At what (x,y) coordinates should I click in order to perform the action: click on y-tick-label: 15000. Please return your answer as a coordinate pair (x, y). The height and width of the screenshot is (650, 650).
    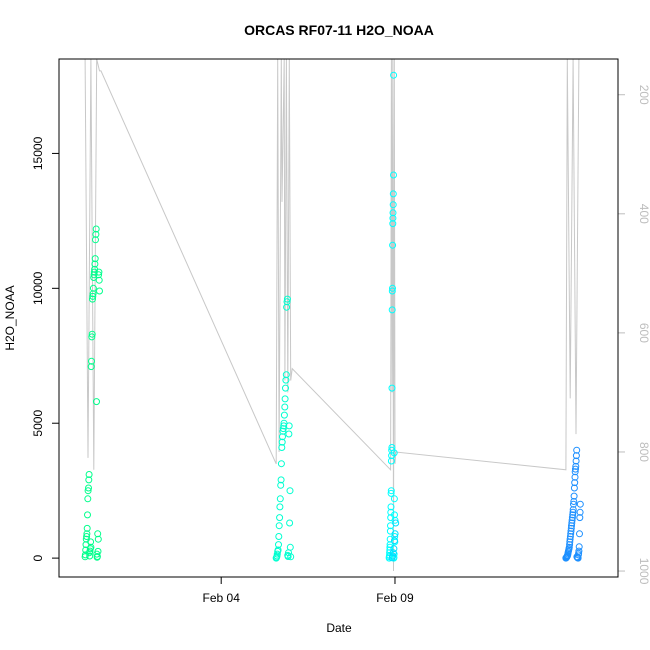
    Looking at the image, I should click on (38, 153).